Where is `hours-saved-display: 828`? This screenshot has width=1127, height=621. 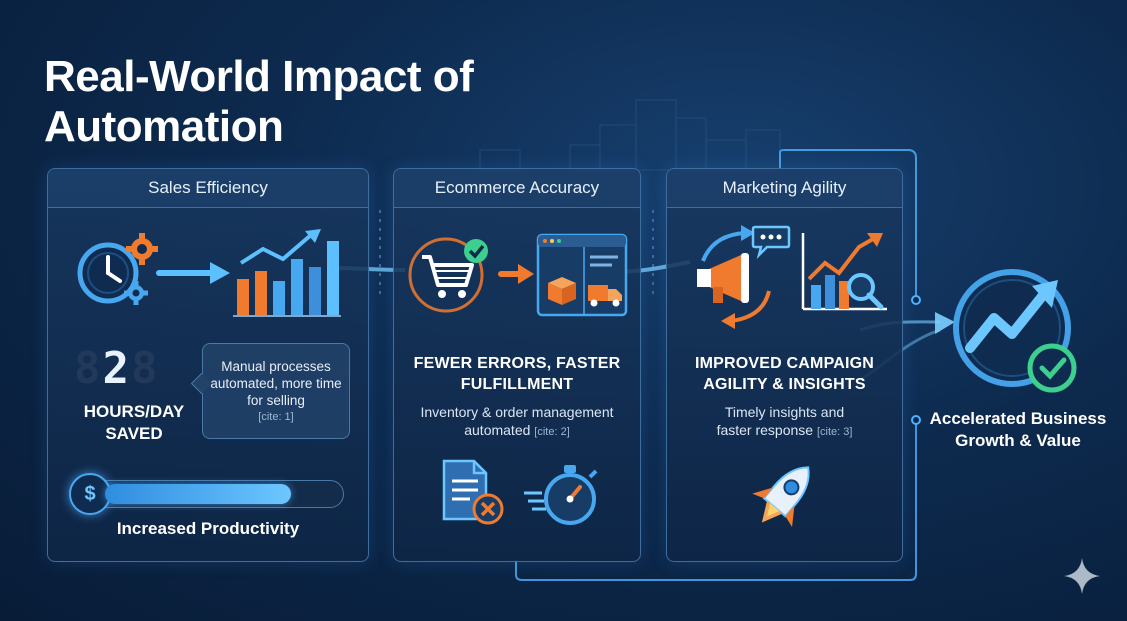 hours-saved-display: 828 is located at coordinates (117, 368).